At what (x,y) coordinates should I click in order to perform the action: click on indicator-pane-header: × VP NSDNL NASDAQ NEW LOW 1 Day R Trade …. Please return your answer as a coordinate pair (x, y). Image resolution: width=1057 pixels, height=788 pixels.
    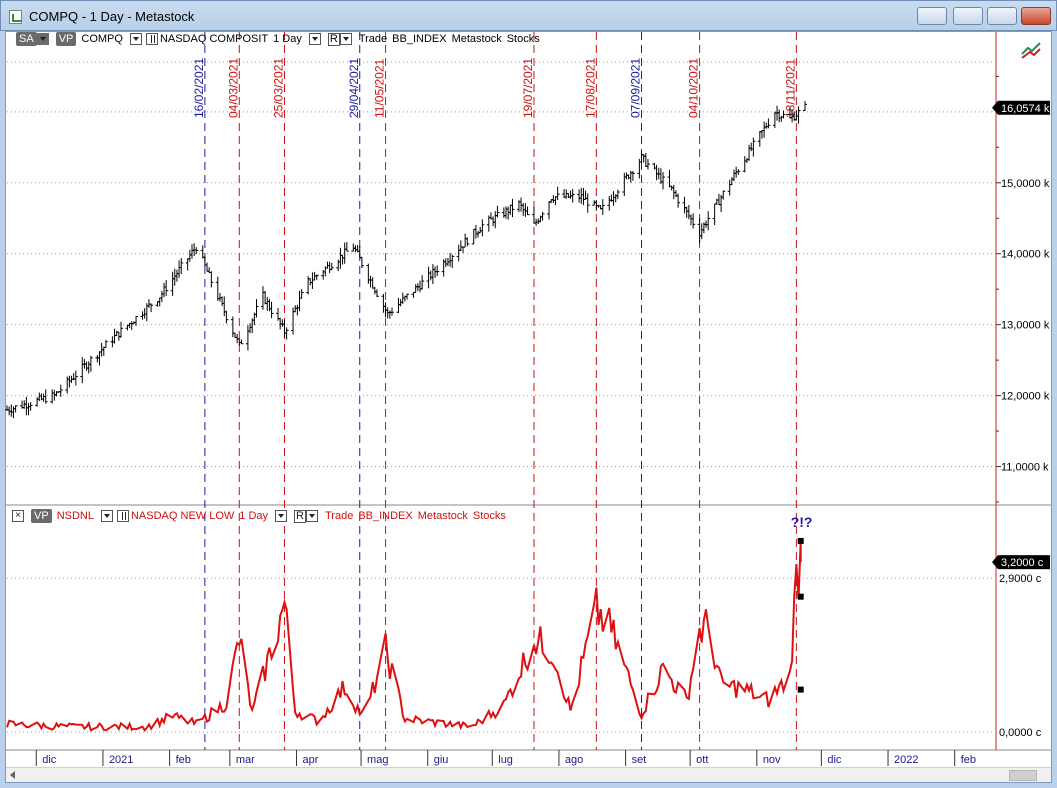
    Looking at the image, I should click on (258, 516).